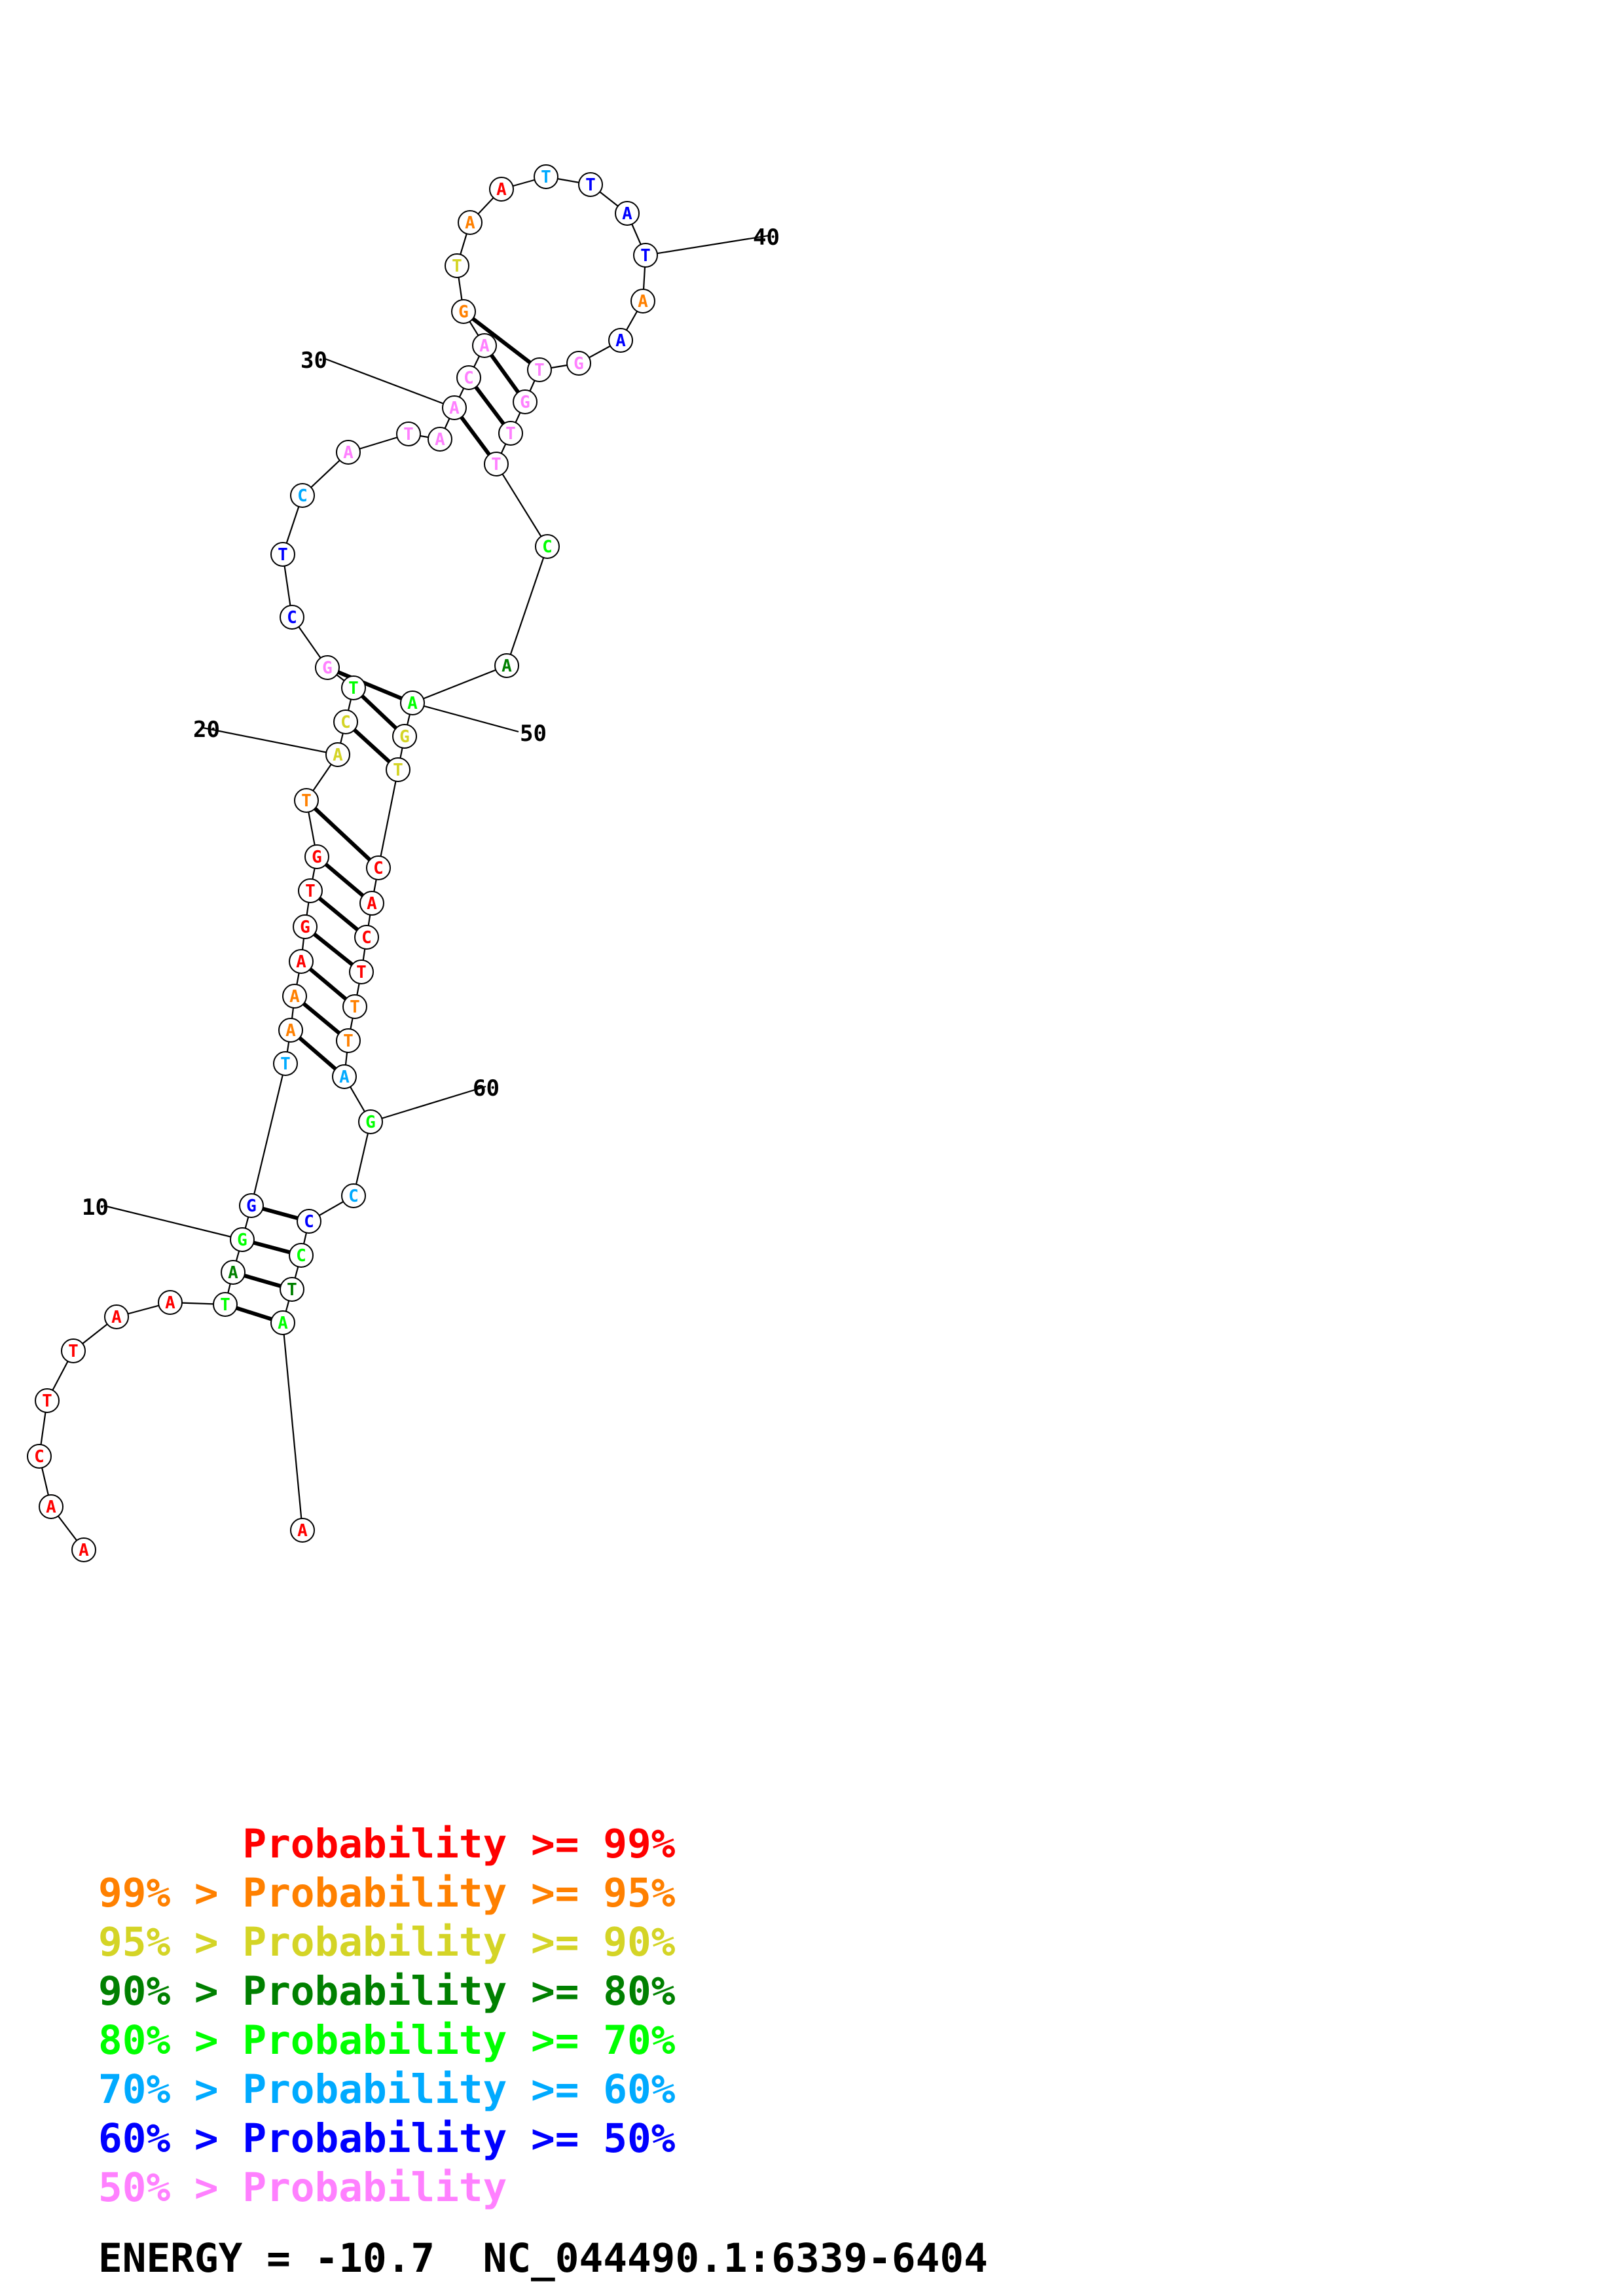 The width and height of the screenshot is (1623, 2296). What do you see at coordinates (170, 2040) in the screenshot?
I see `legend-prefix: 80% >` at bounding box center [170, 2040].